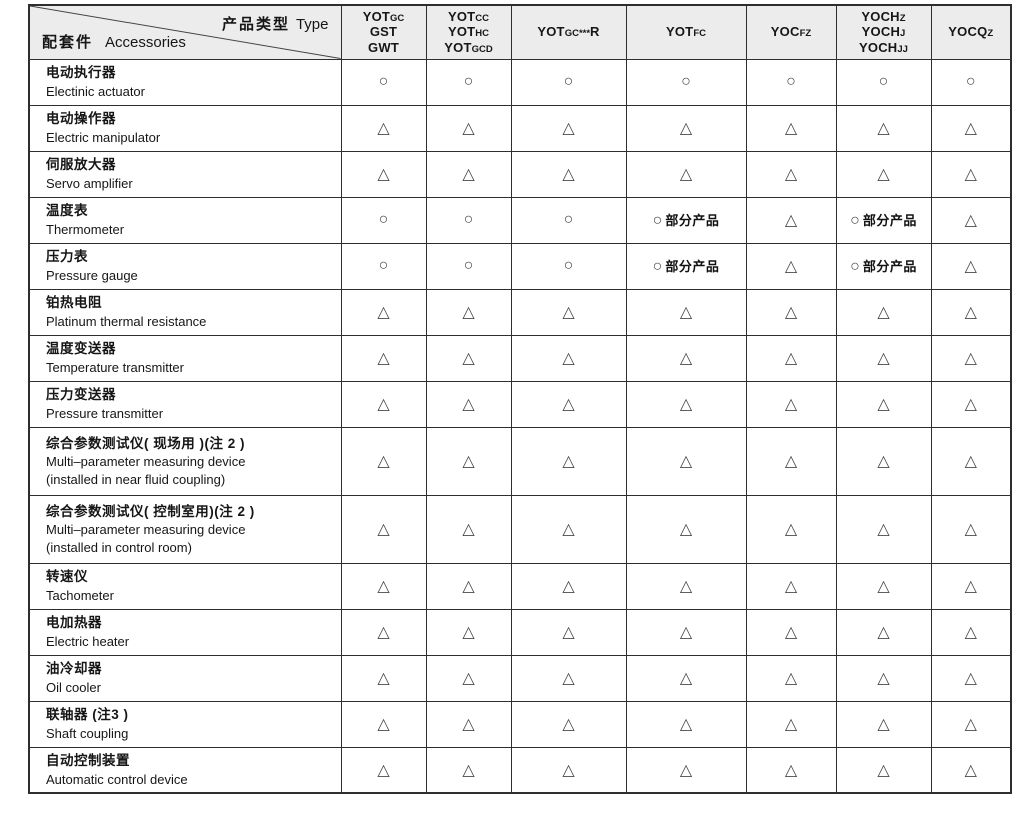 This screenshot has width=1024, height=817. What do you see at coordinates (185, 174) in the screenshot?
I see `row-label: 伺服放大器 Servo amplifier` at bounding box center [185, 174].